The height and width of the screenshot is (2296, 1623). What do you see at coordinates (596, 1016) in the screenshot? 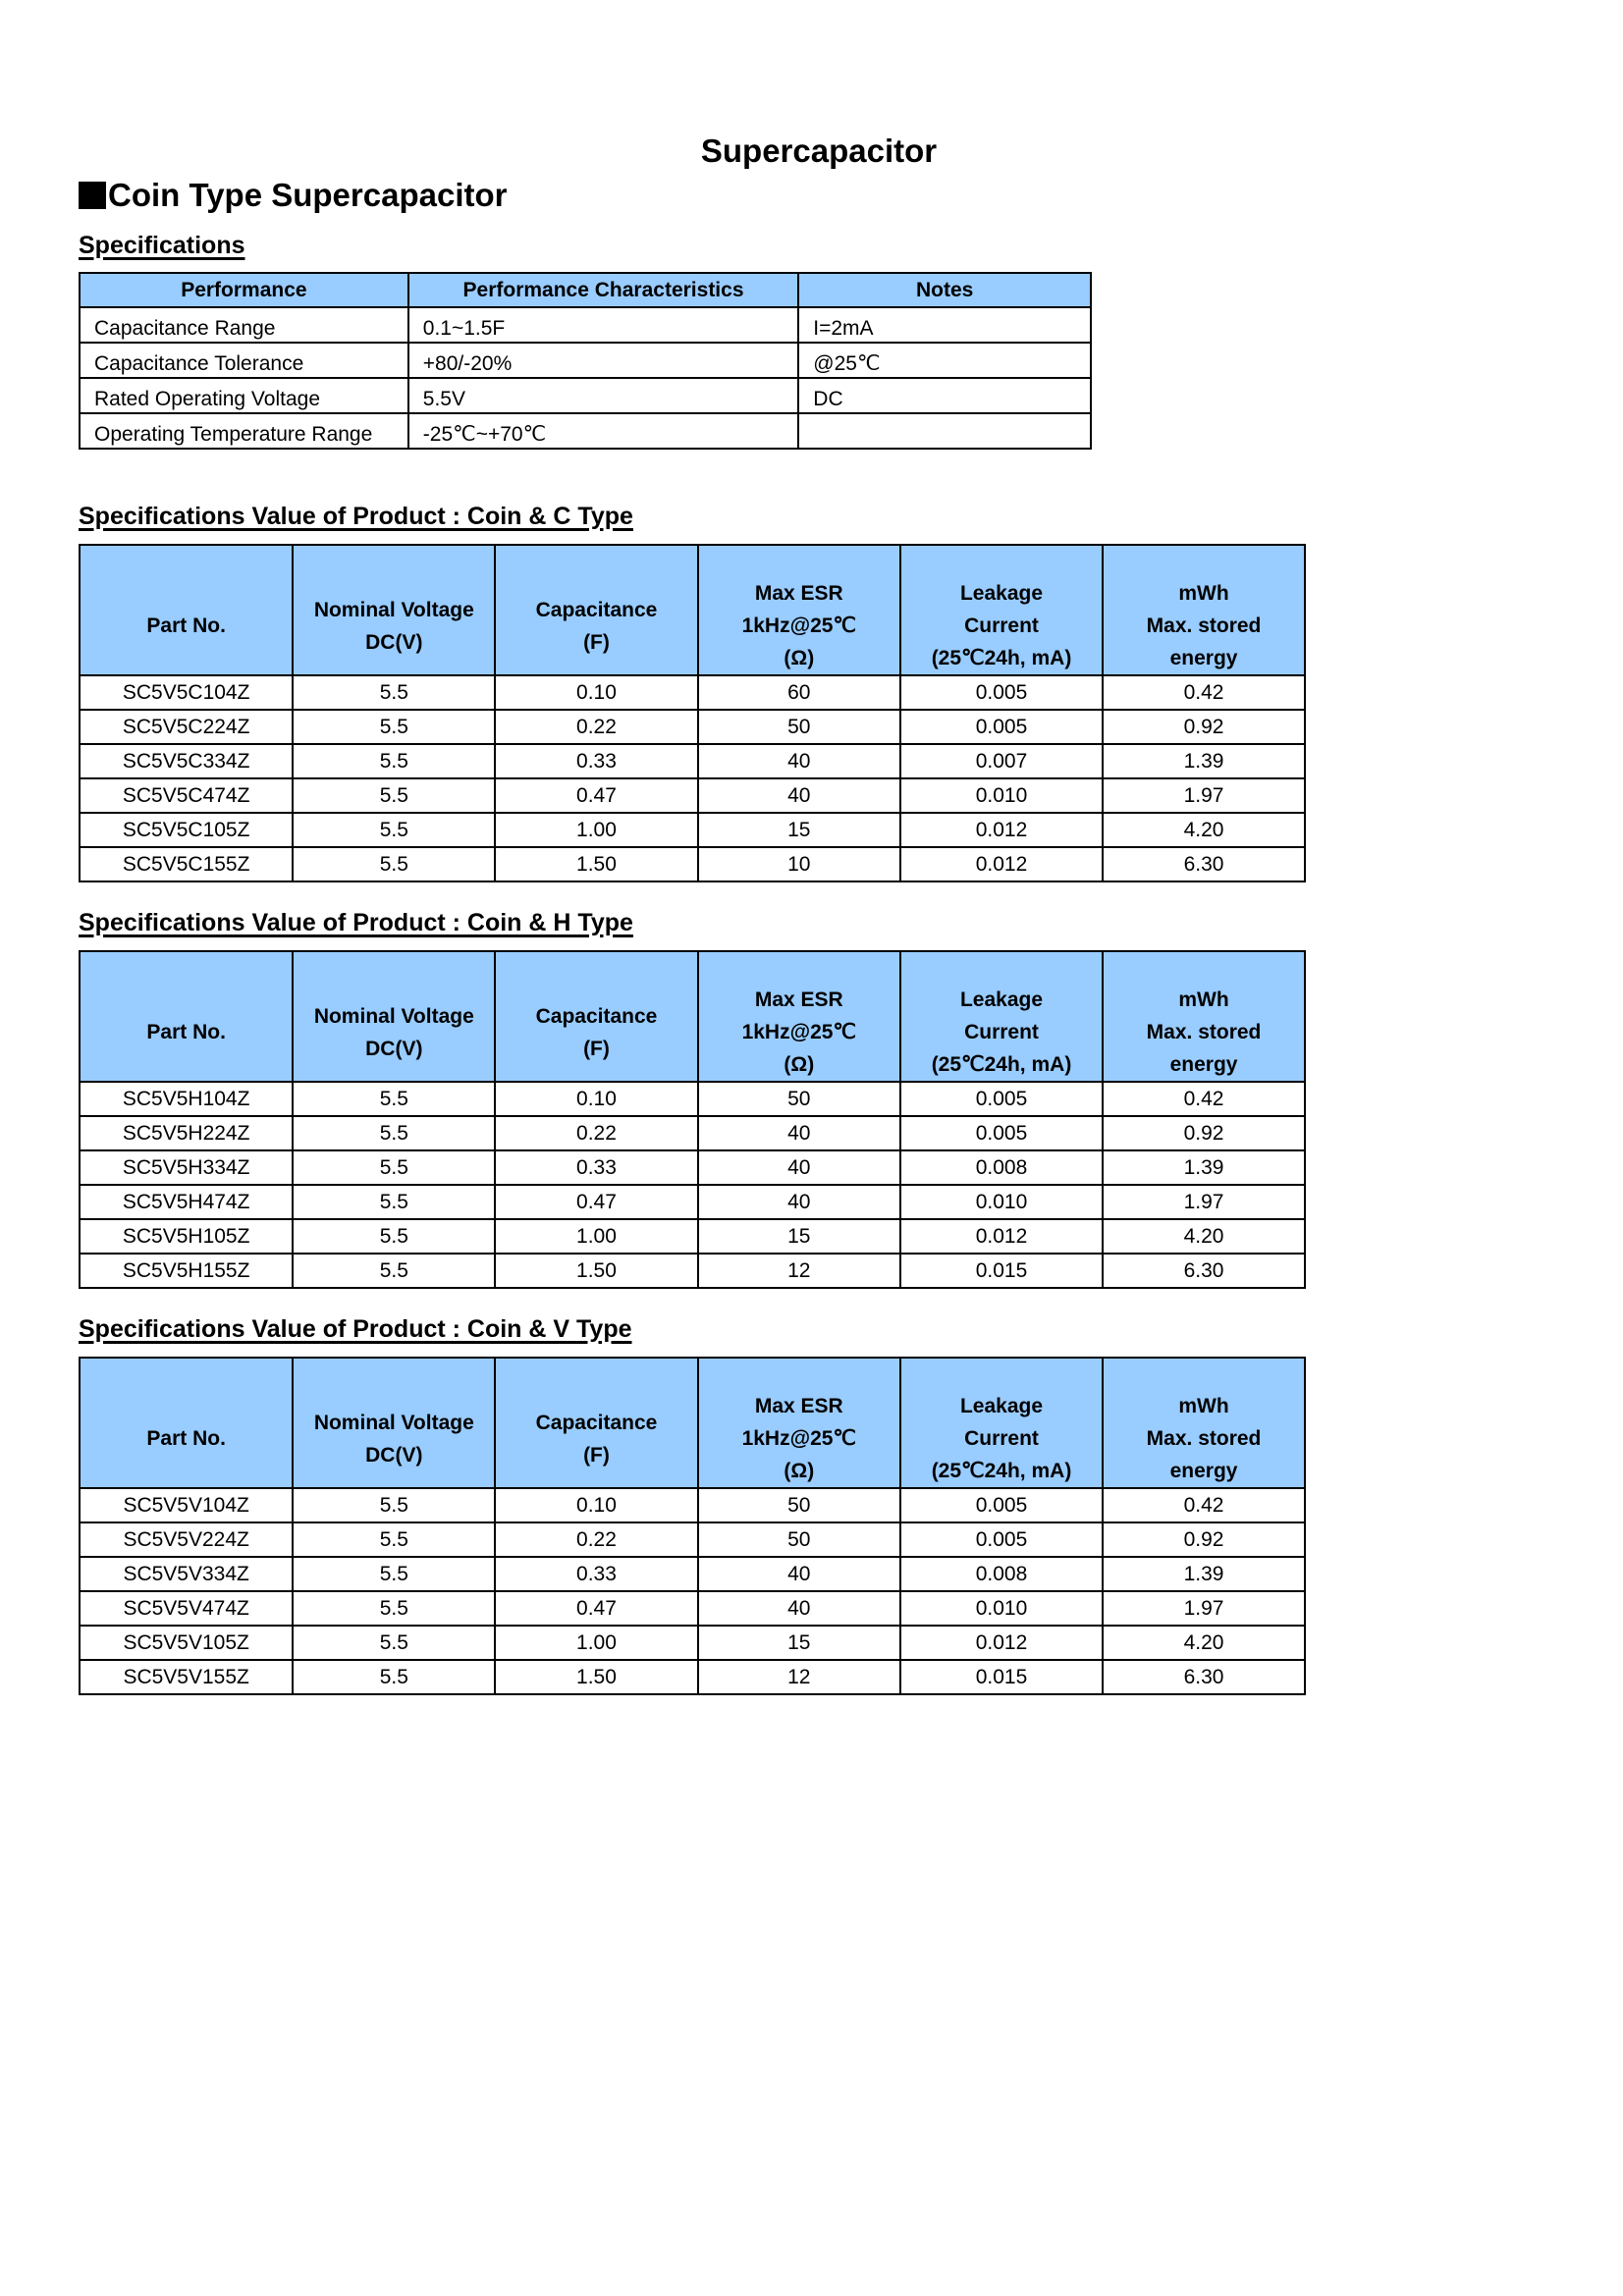
I see `column-header: Capacitance (F)` at bounding box center [596, 1016].